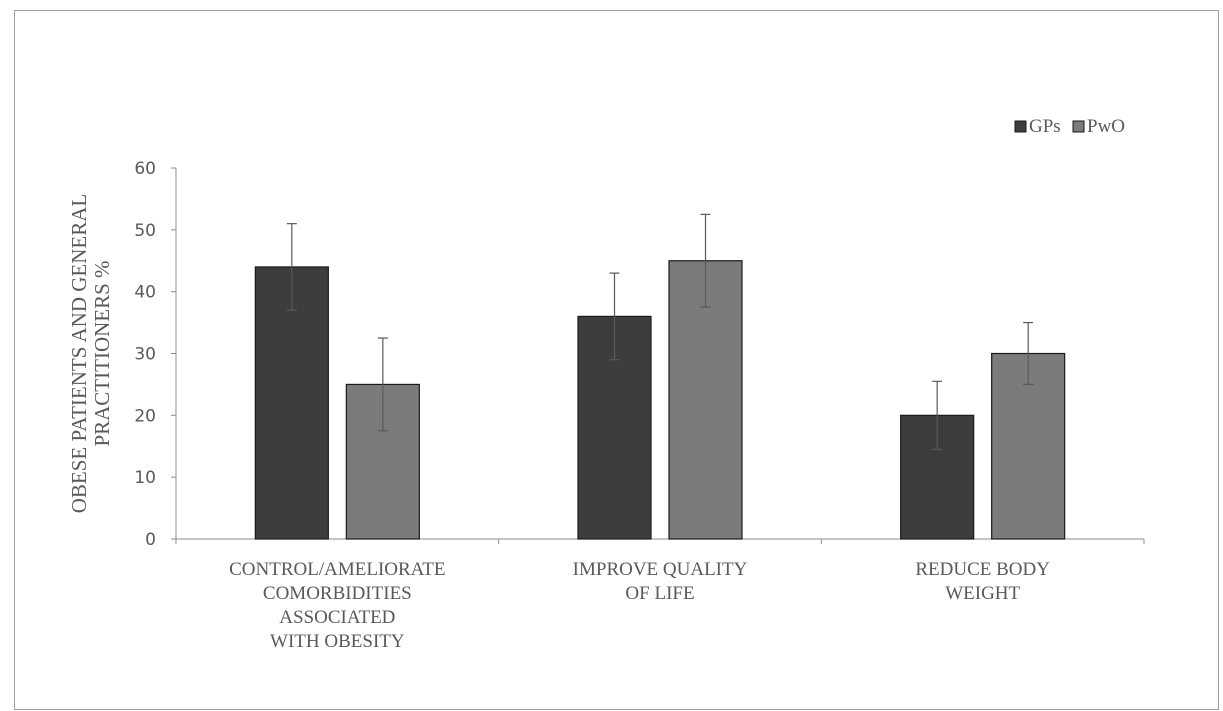 The height and width of the screenshot is (711, 1223). What do you see at coordinates (337, 593) in the screenshot?
I see `x-category-label: COMORBIDITIES` at bounding box center [337, 593].